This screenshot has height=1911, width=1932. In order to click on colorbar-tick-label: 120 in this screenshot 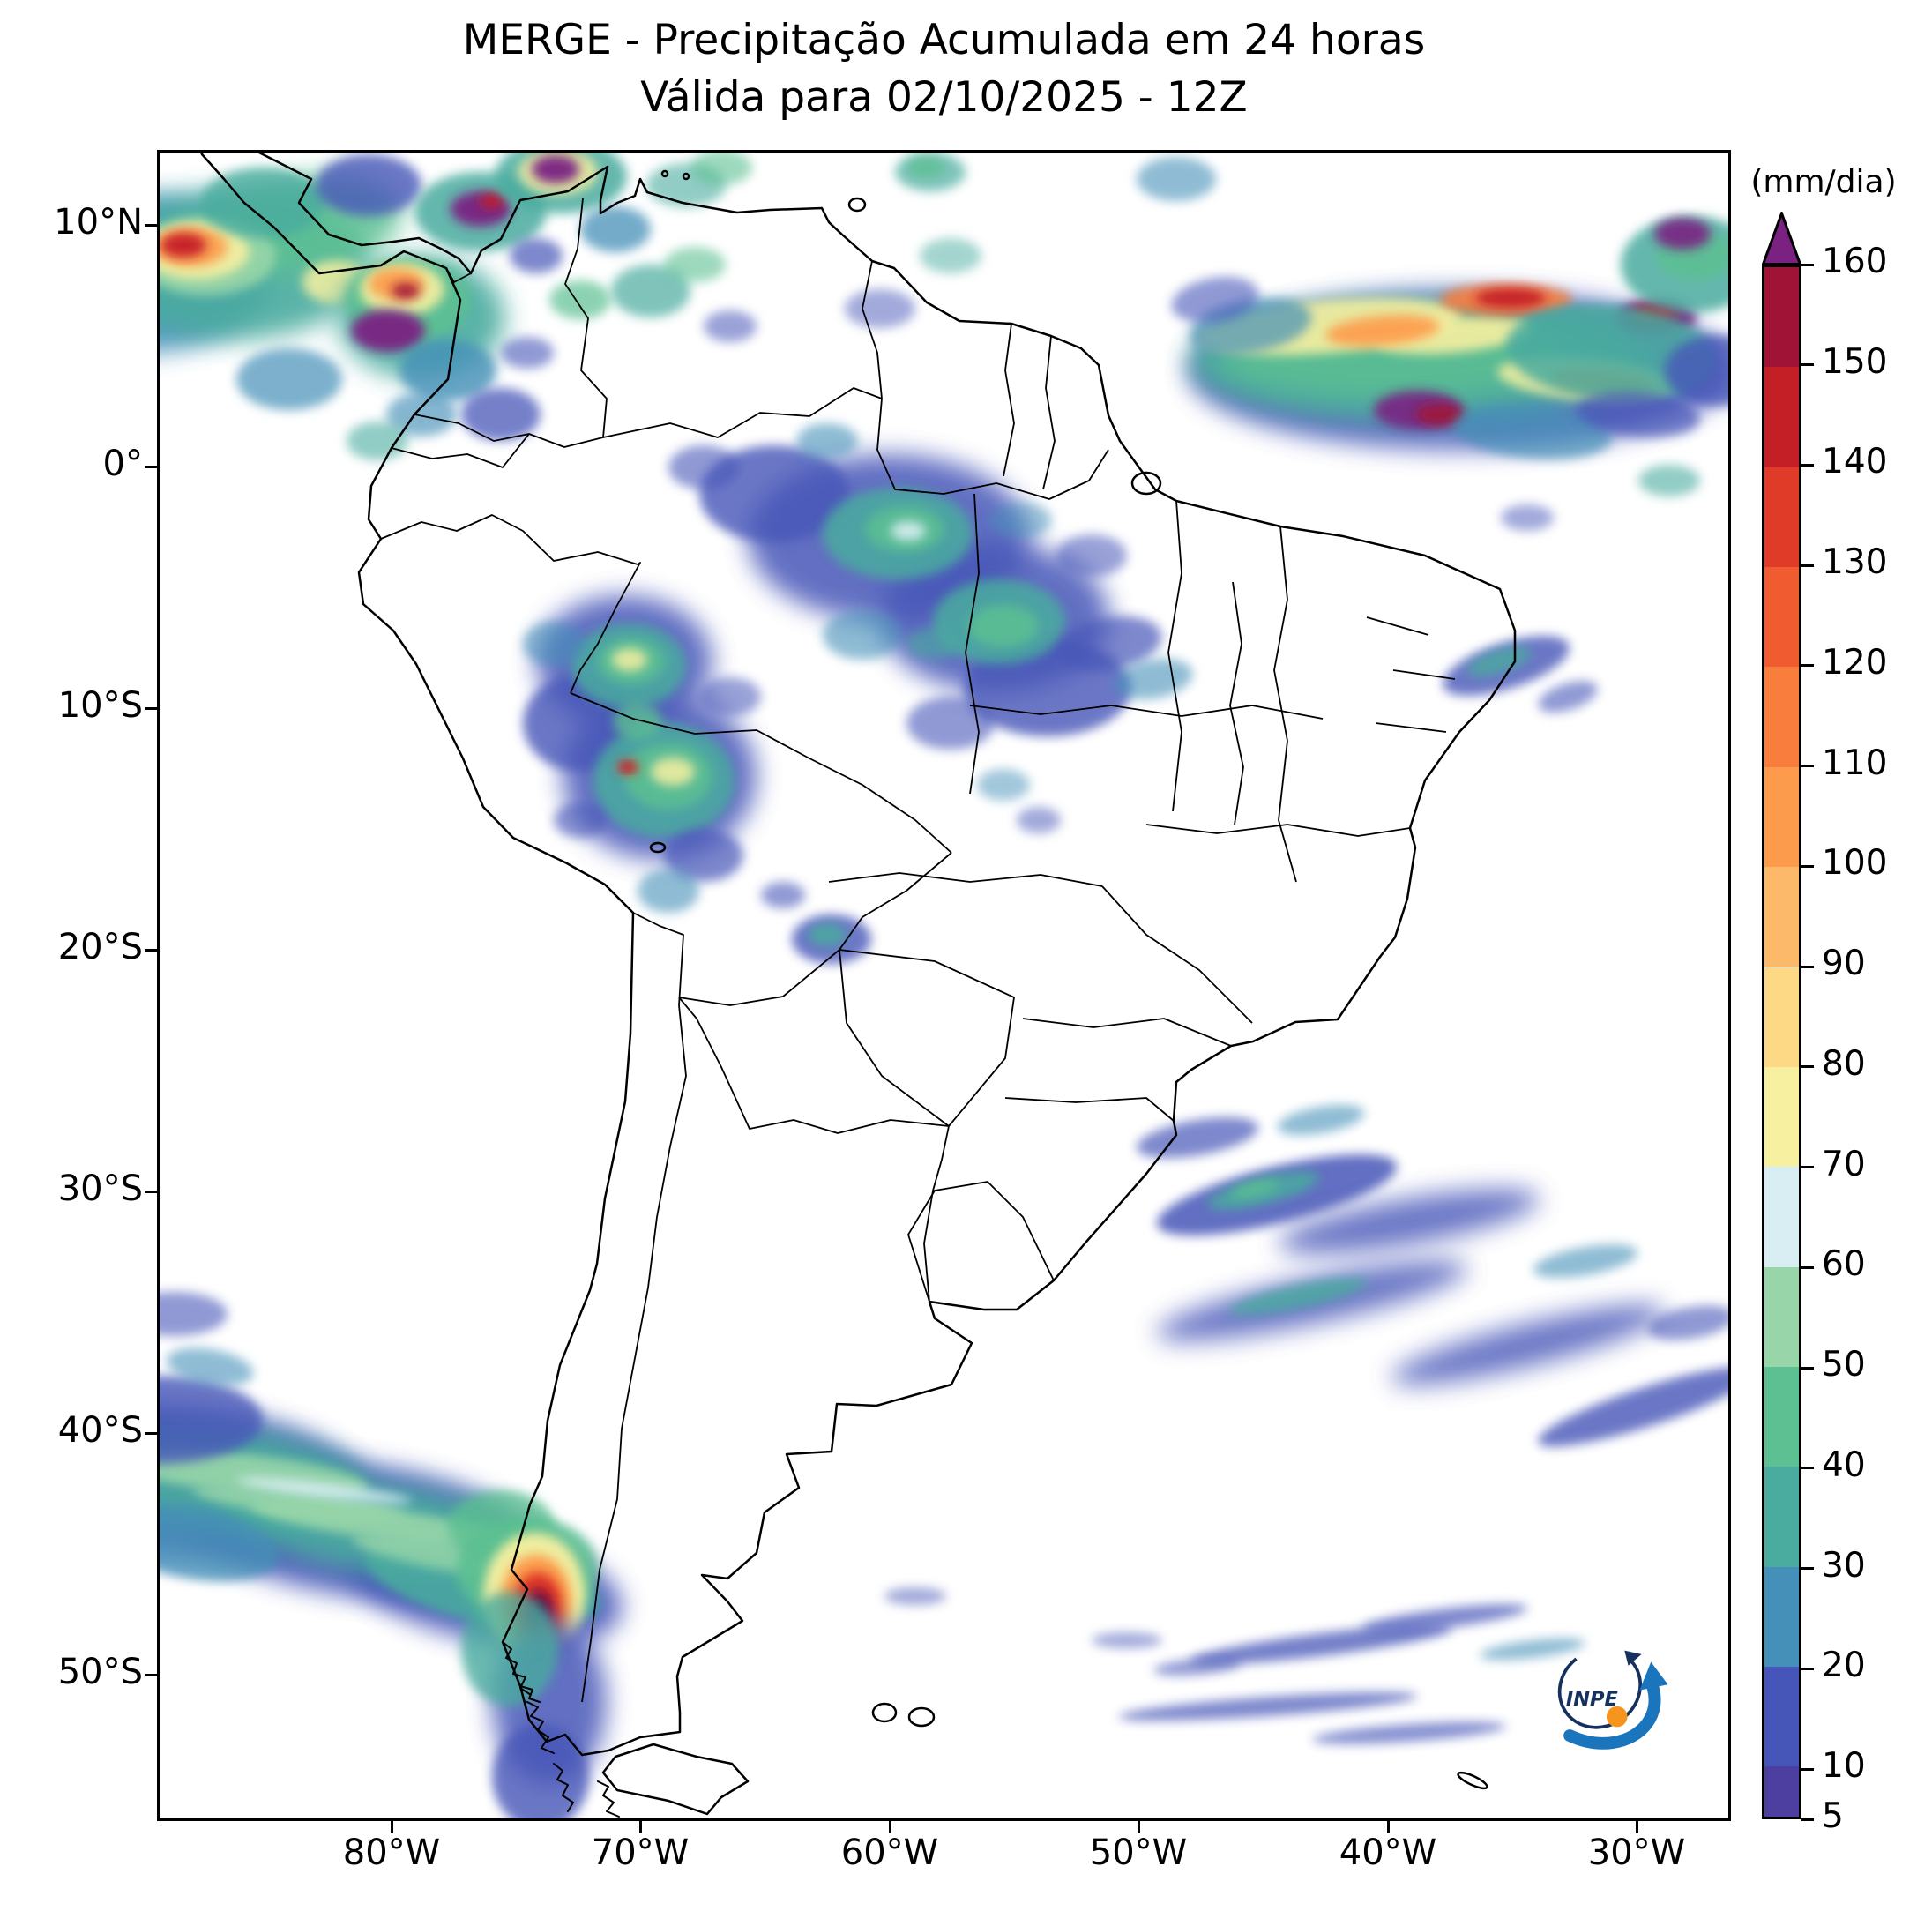, I will do `click(1855, 663)`.